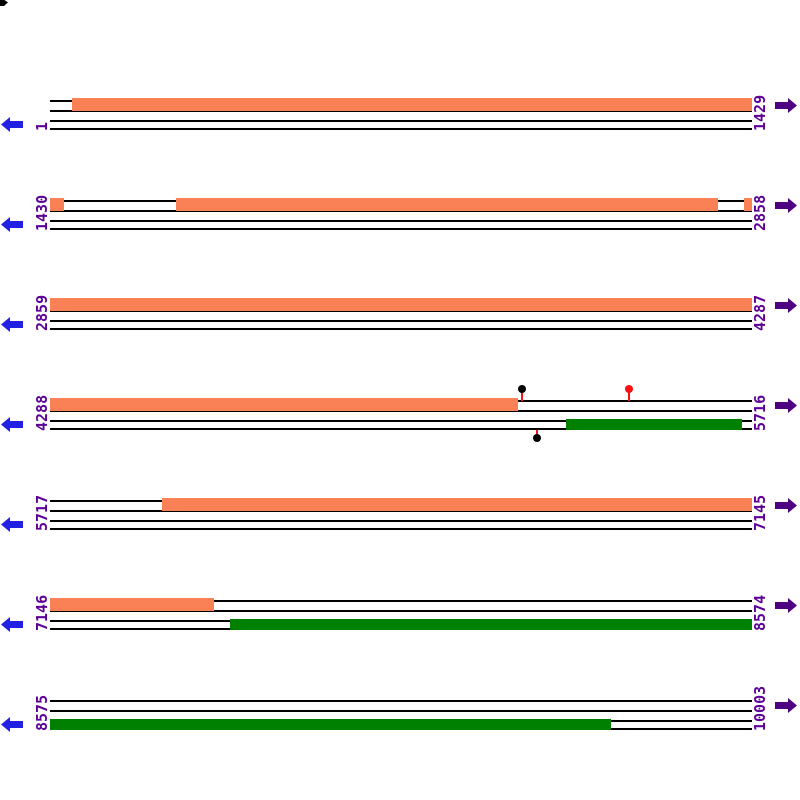  What do you see at coordinates (42, 712) in the screenshot?
I see `segment-start-coordinate: 8575` at bounding box center [42, 712].